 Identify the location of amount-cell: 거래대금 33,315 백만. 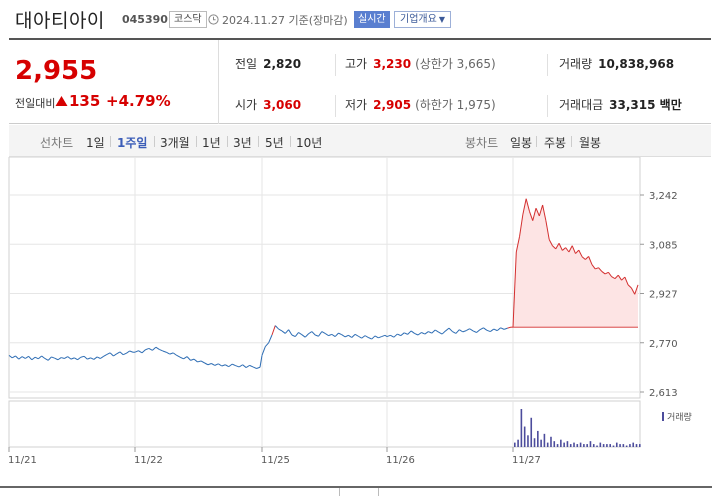
(620, 105).